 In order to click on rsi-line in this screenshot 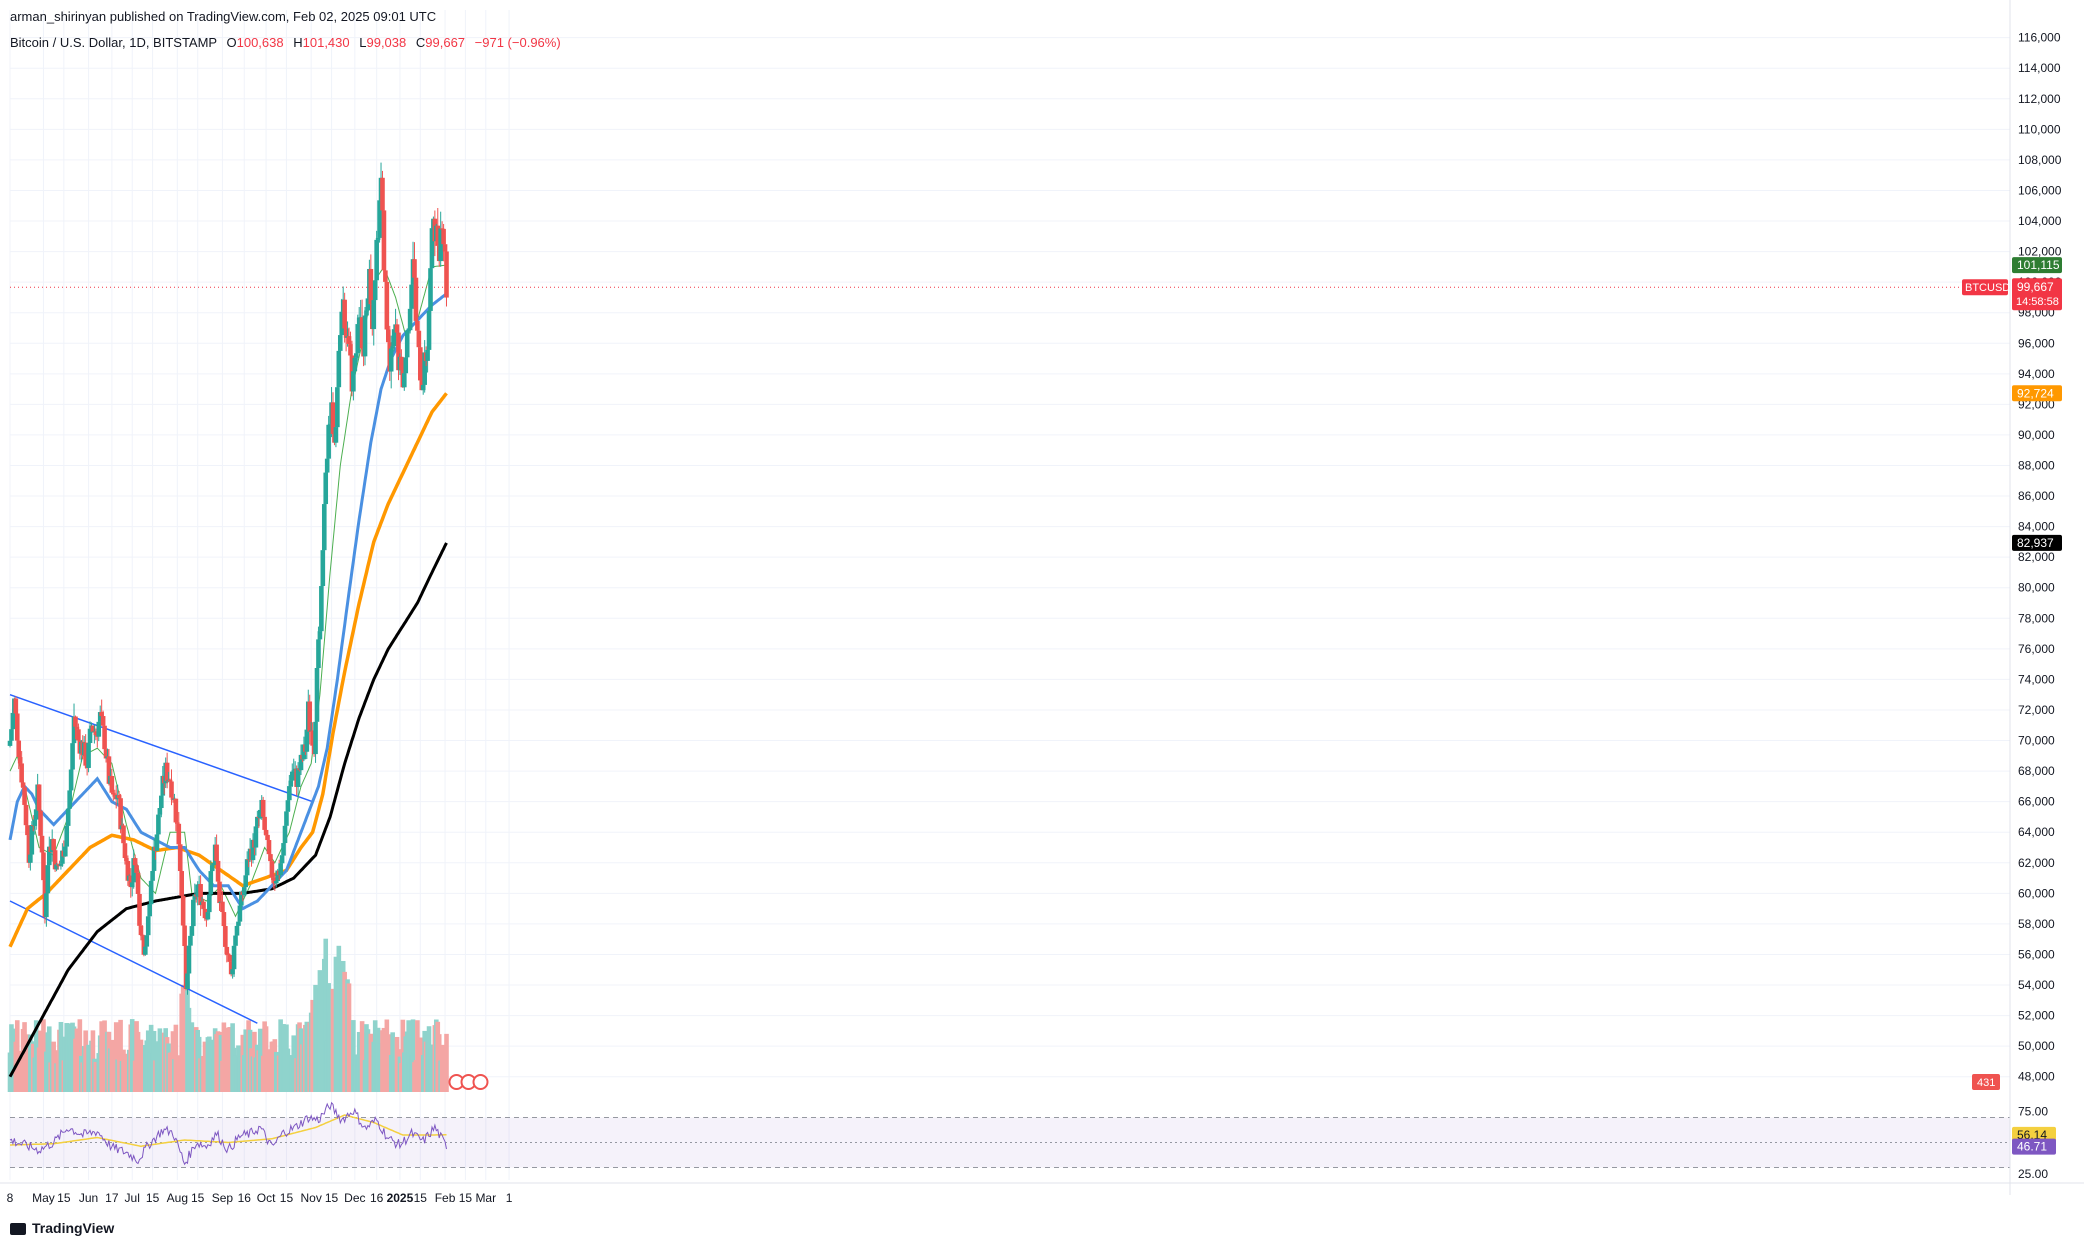, I will do `click(228, 1133)`.